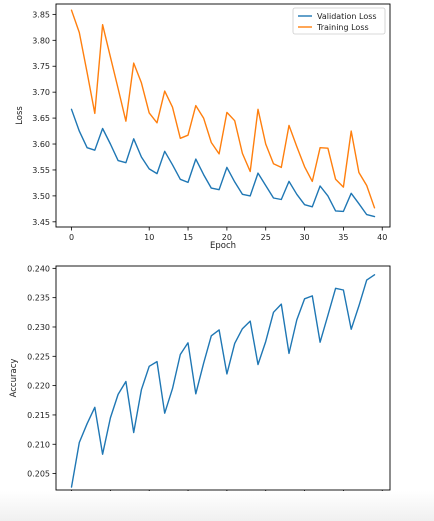 This screenshot has width=434, height=521. I want to click on y-tick-label: 3.80, so click(41, 40).